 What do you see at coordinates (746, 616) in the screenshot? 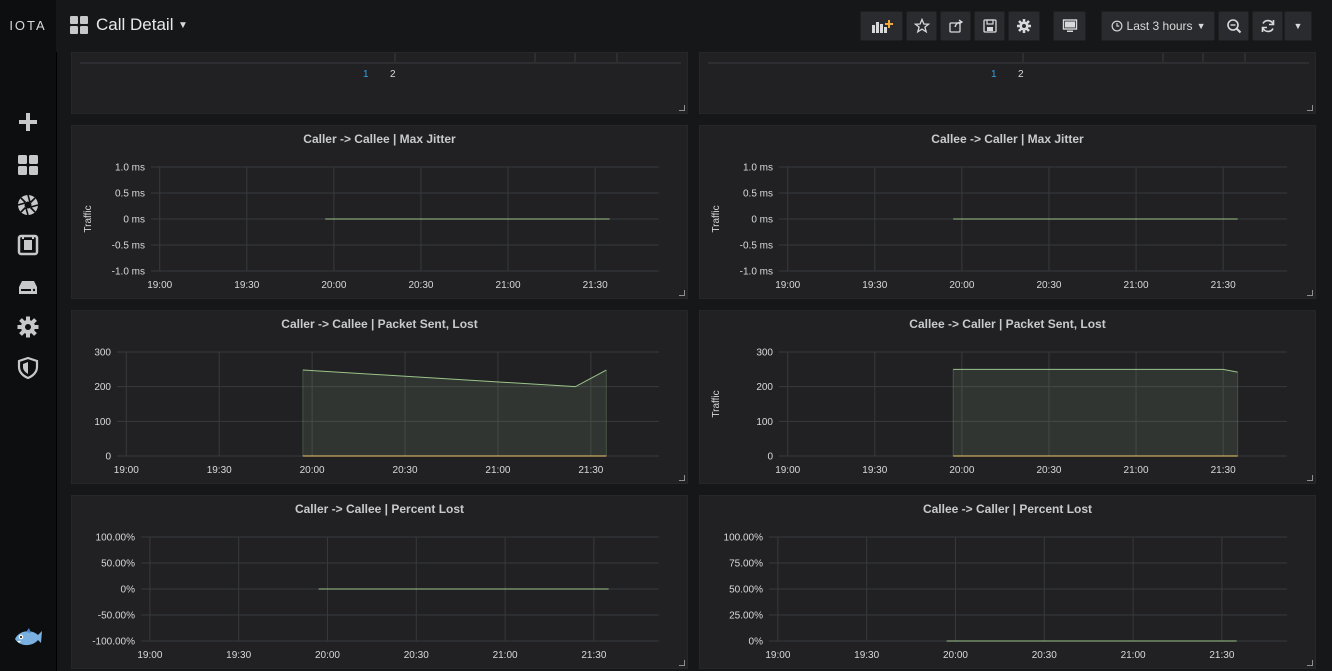
I see `y-tick-label: 25.00%` at bounding box center [746, 616].